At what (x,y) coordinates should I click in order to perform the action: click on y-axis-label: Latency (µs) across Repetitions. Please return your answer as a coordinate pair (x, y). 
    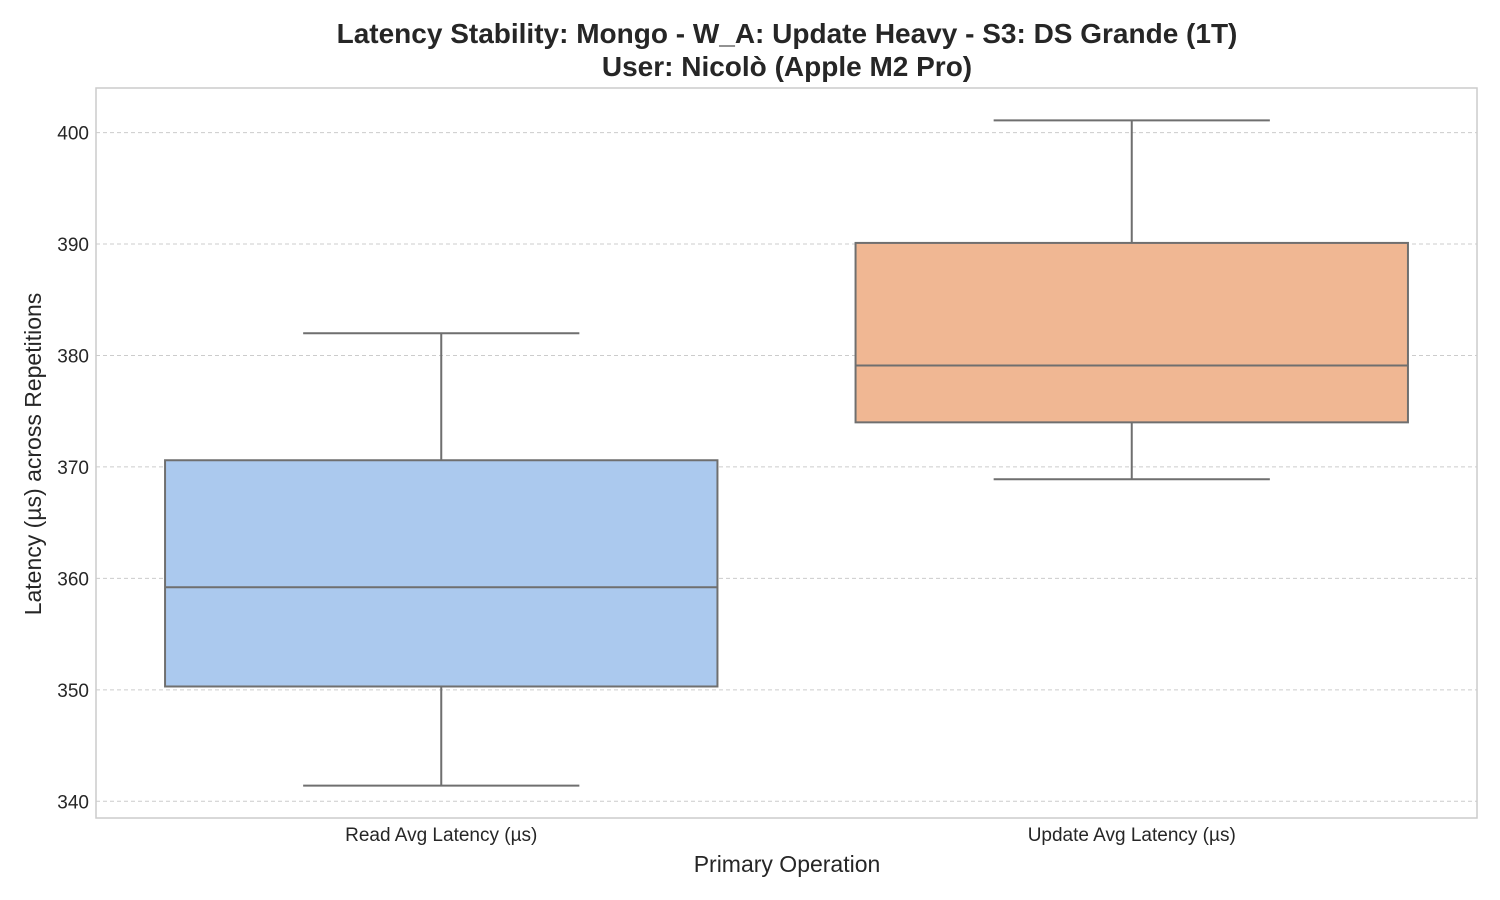
    Looking at the image, I should click on (33, 454).